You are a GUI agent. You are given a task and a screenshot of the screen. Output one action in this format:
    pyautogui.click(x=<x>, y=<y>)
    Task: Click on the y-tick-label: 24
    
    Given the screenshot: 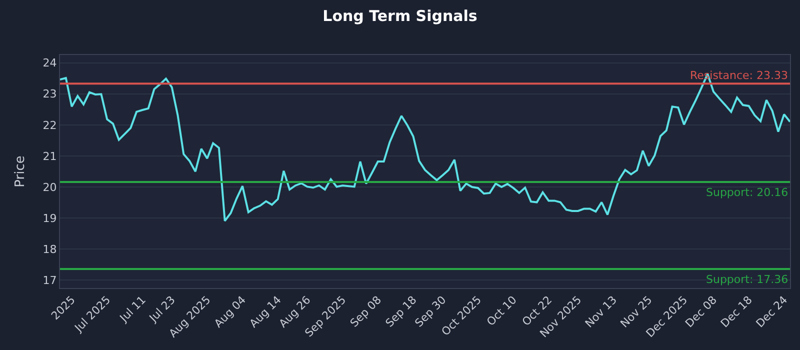 What is the action you would take?
    pyautogui.click(x=49, y=63)
    